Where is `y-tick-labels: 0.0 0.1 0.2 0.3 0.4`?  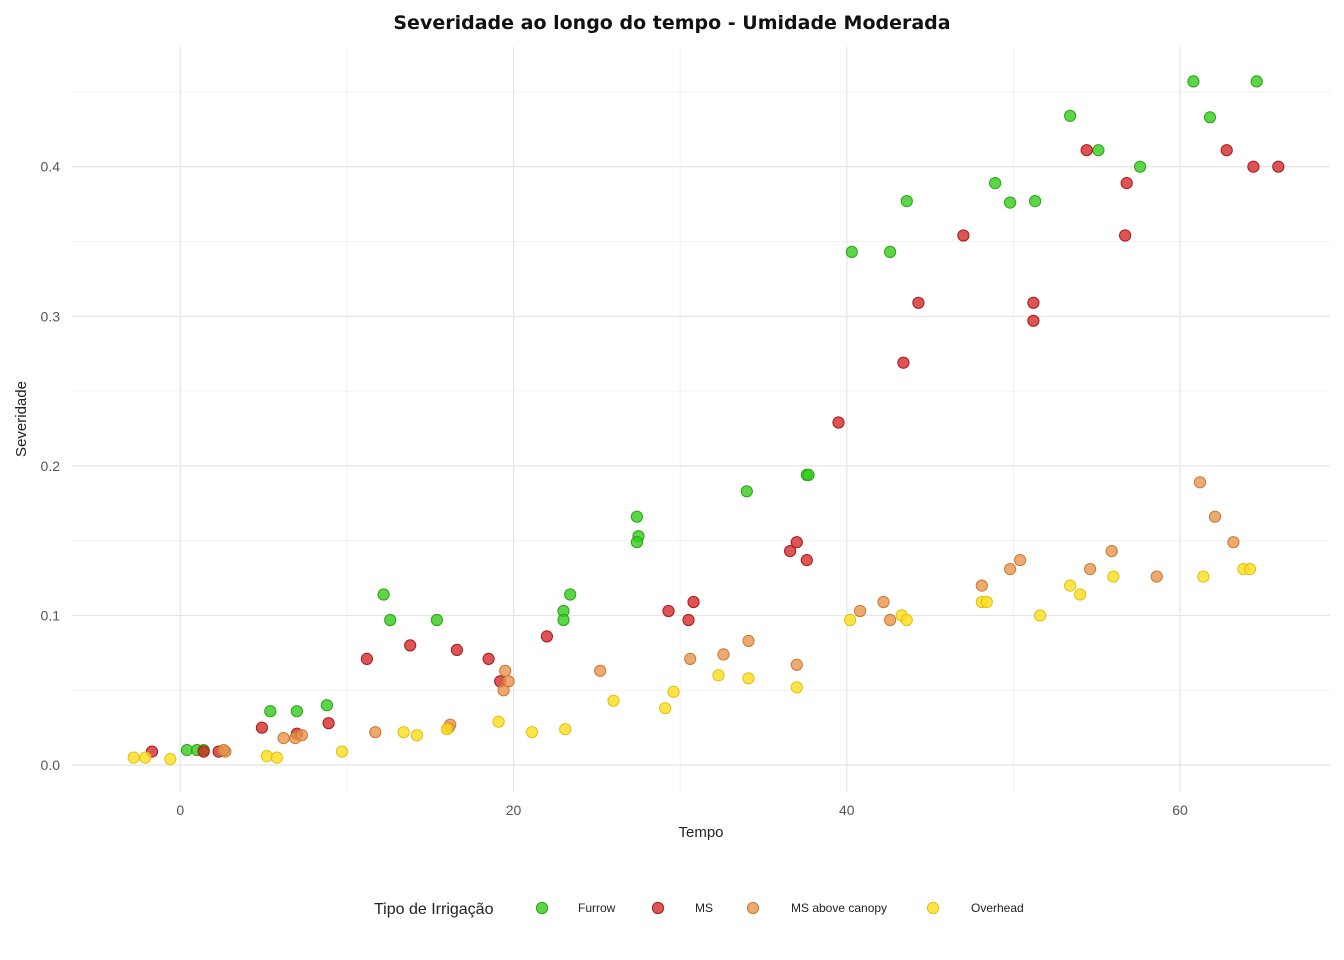 y-tick-labels: 0.0 0.1 0.2 0.3 0.4 is located at coordinates (51, 466).